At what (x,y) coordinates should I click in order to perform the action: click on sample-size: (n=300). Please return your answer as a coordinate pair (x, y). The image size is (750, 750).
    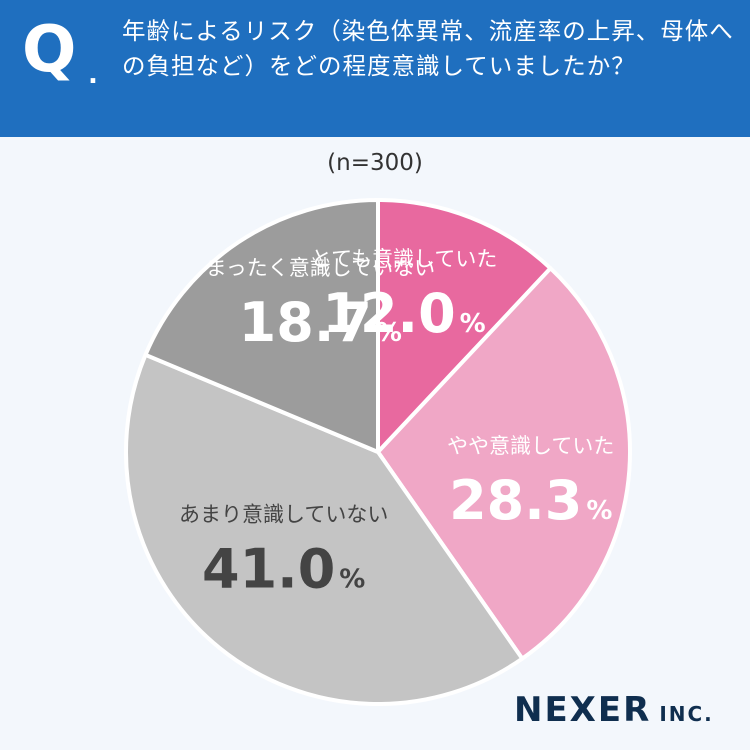
    Looking at the image, I should click on (375, 163).